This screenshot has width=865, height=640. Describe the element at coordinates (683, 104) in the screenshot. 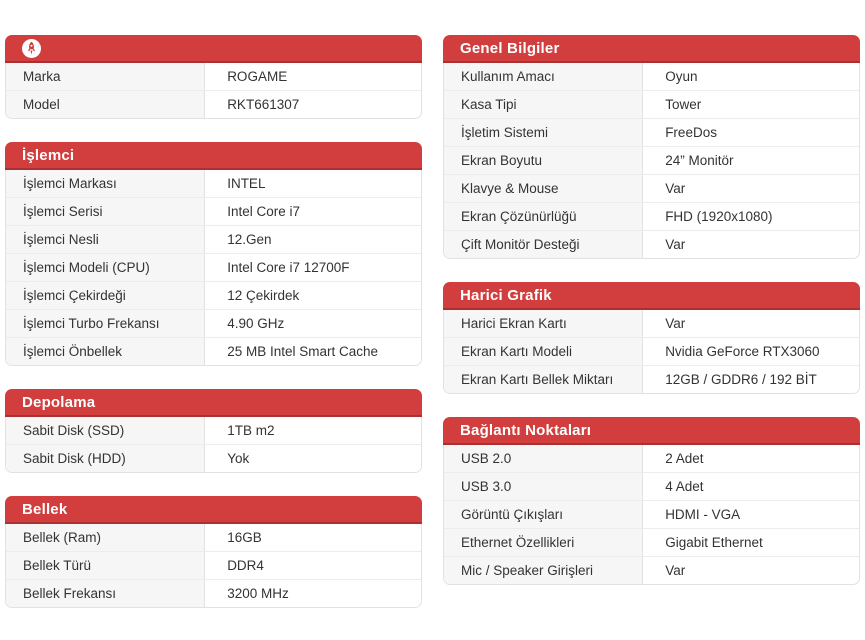

I see `spec-value: Tower` at that location.